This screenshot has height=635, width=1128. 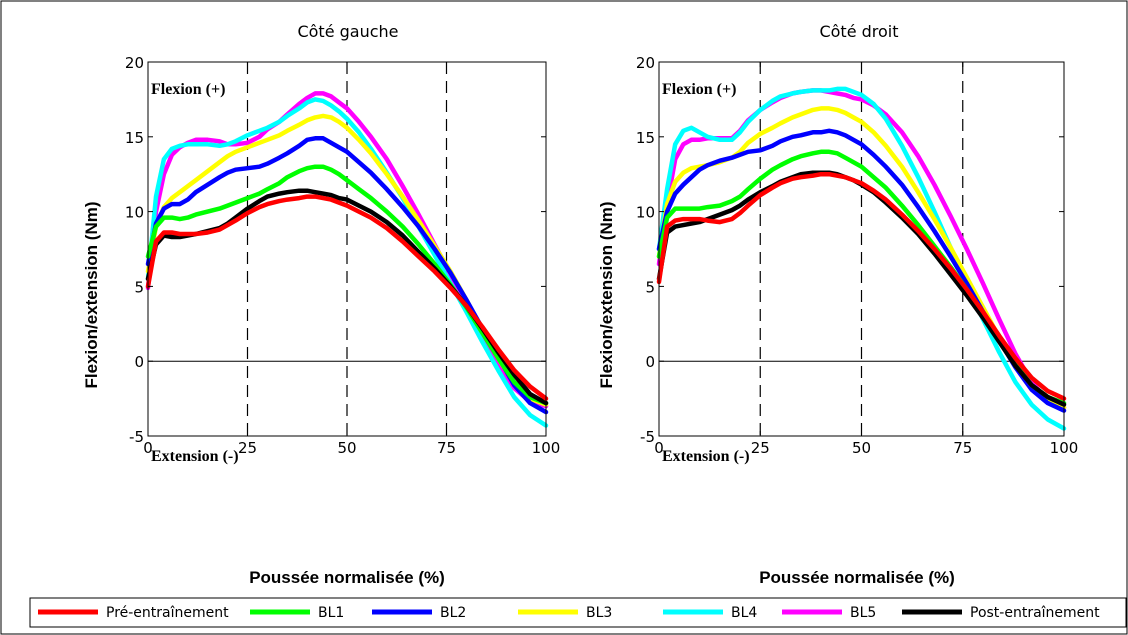 I want to click on legend-label-post-entra-nement: Post-entraînement, so click(x=1035, y=613).